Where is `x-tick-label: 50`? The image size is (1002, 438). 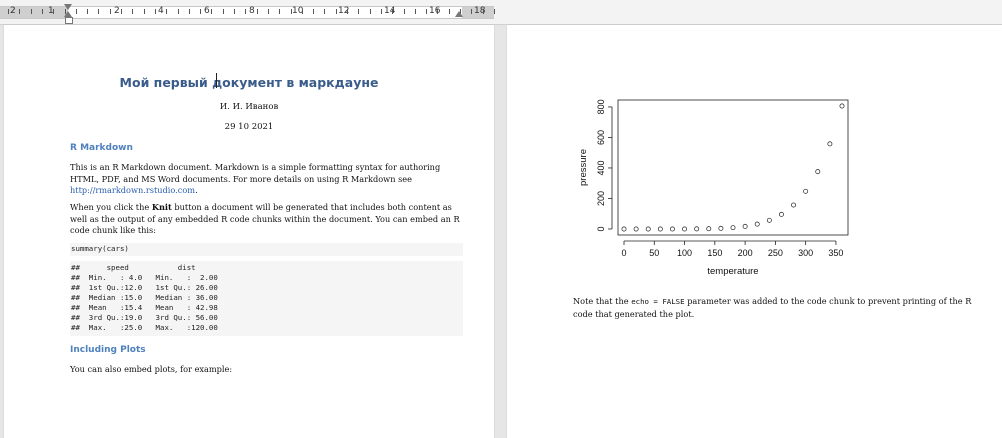 x-tick-label: 50 is located at coordinates (654, 253).